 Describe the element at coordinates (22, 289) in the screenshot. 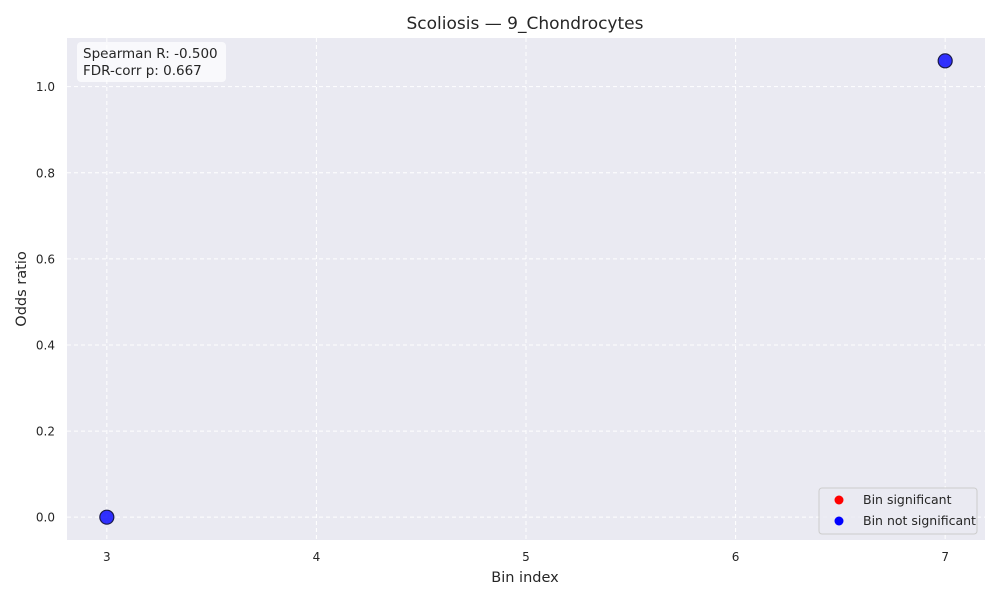

I see `y-axis-label: Odds ratio` at that location.